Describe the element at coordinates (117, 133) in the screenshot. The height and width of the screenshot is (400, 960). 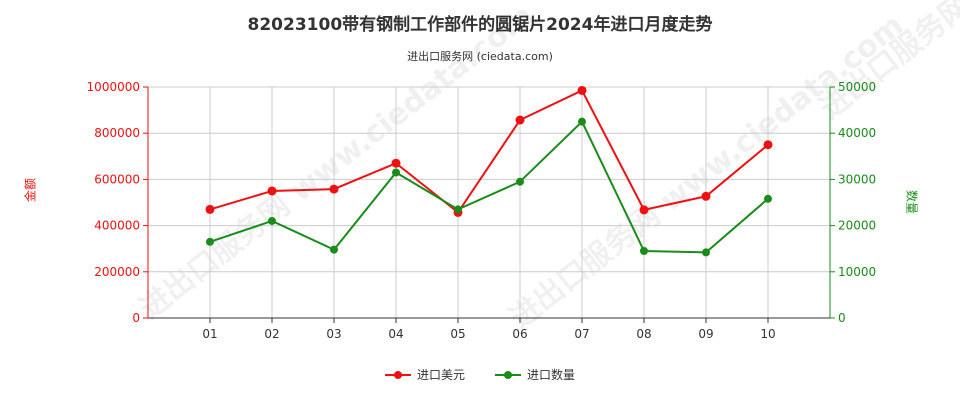
I see `y-tick-label-left: 800000` at that location.